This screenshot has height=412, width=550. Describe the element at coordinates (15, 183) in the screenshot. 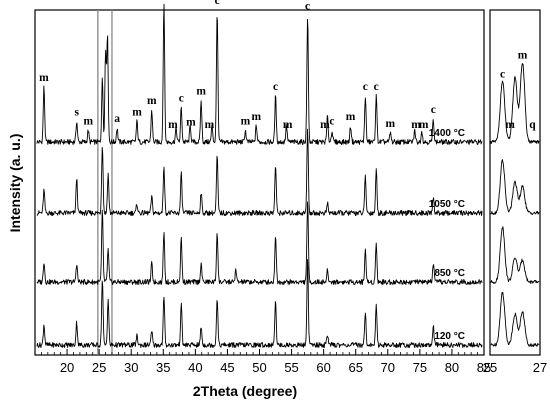

I see `y-axis-title: Intensity (a. u.)` at that location.